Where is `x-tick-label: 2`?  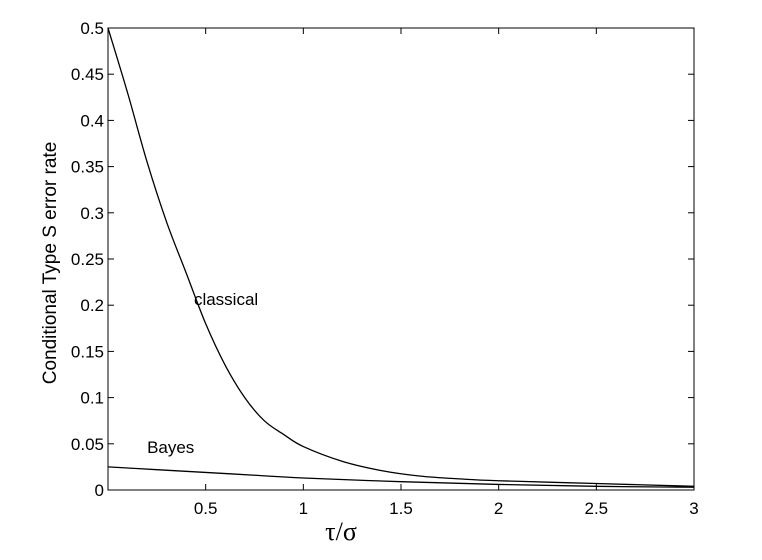 x-tick-label: 2 is located at coordinates (498, 508).